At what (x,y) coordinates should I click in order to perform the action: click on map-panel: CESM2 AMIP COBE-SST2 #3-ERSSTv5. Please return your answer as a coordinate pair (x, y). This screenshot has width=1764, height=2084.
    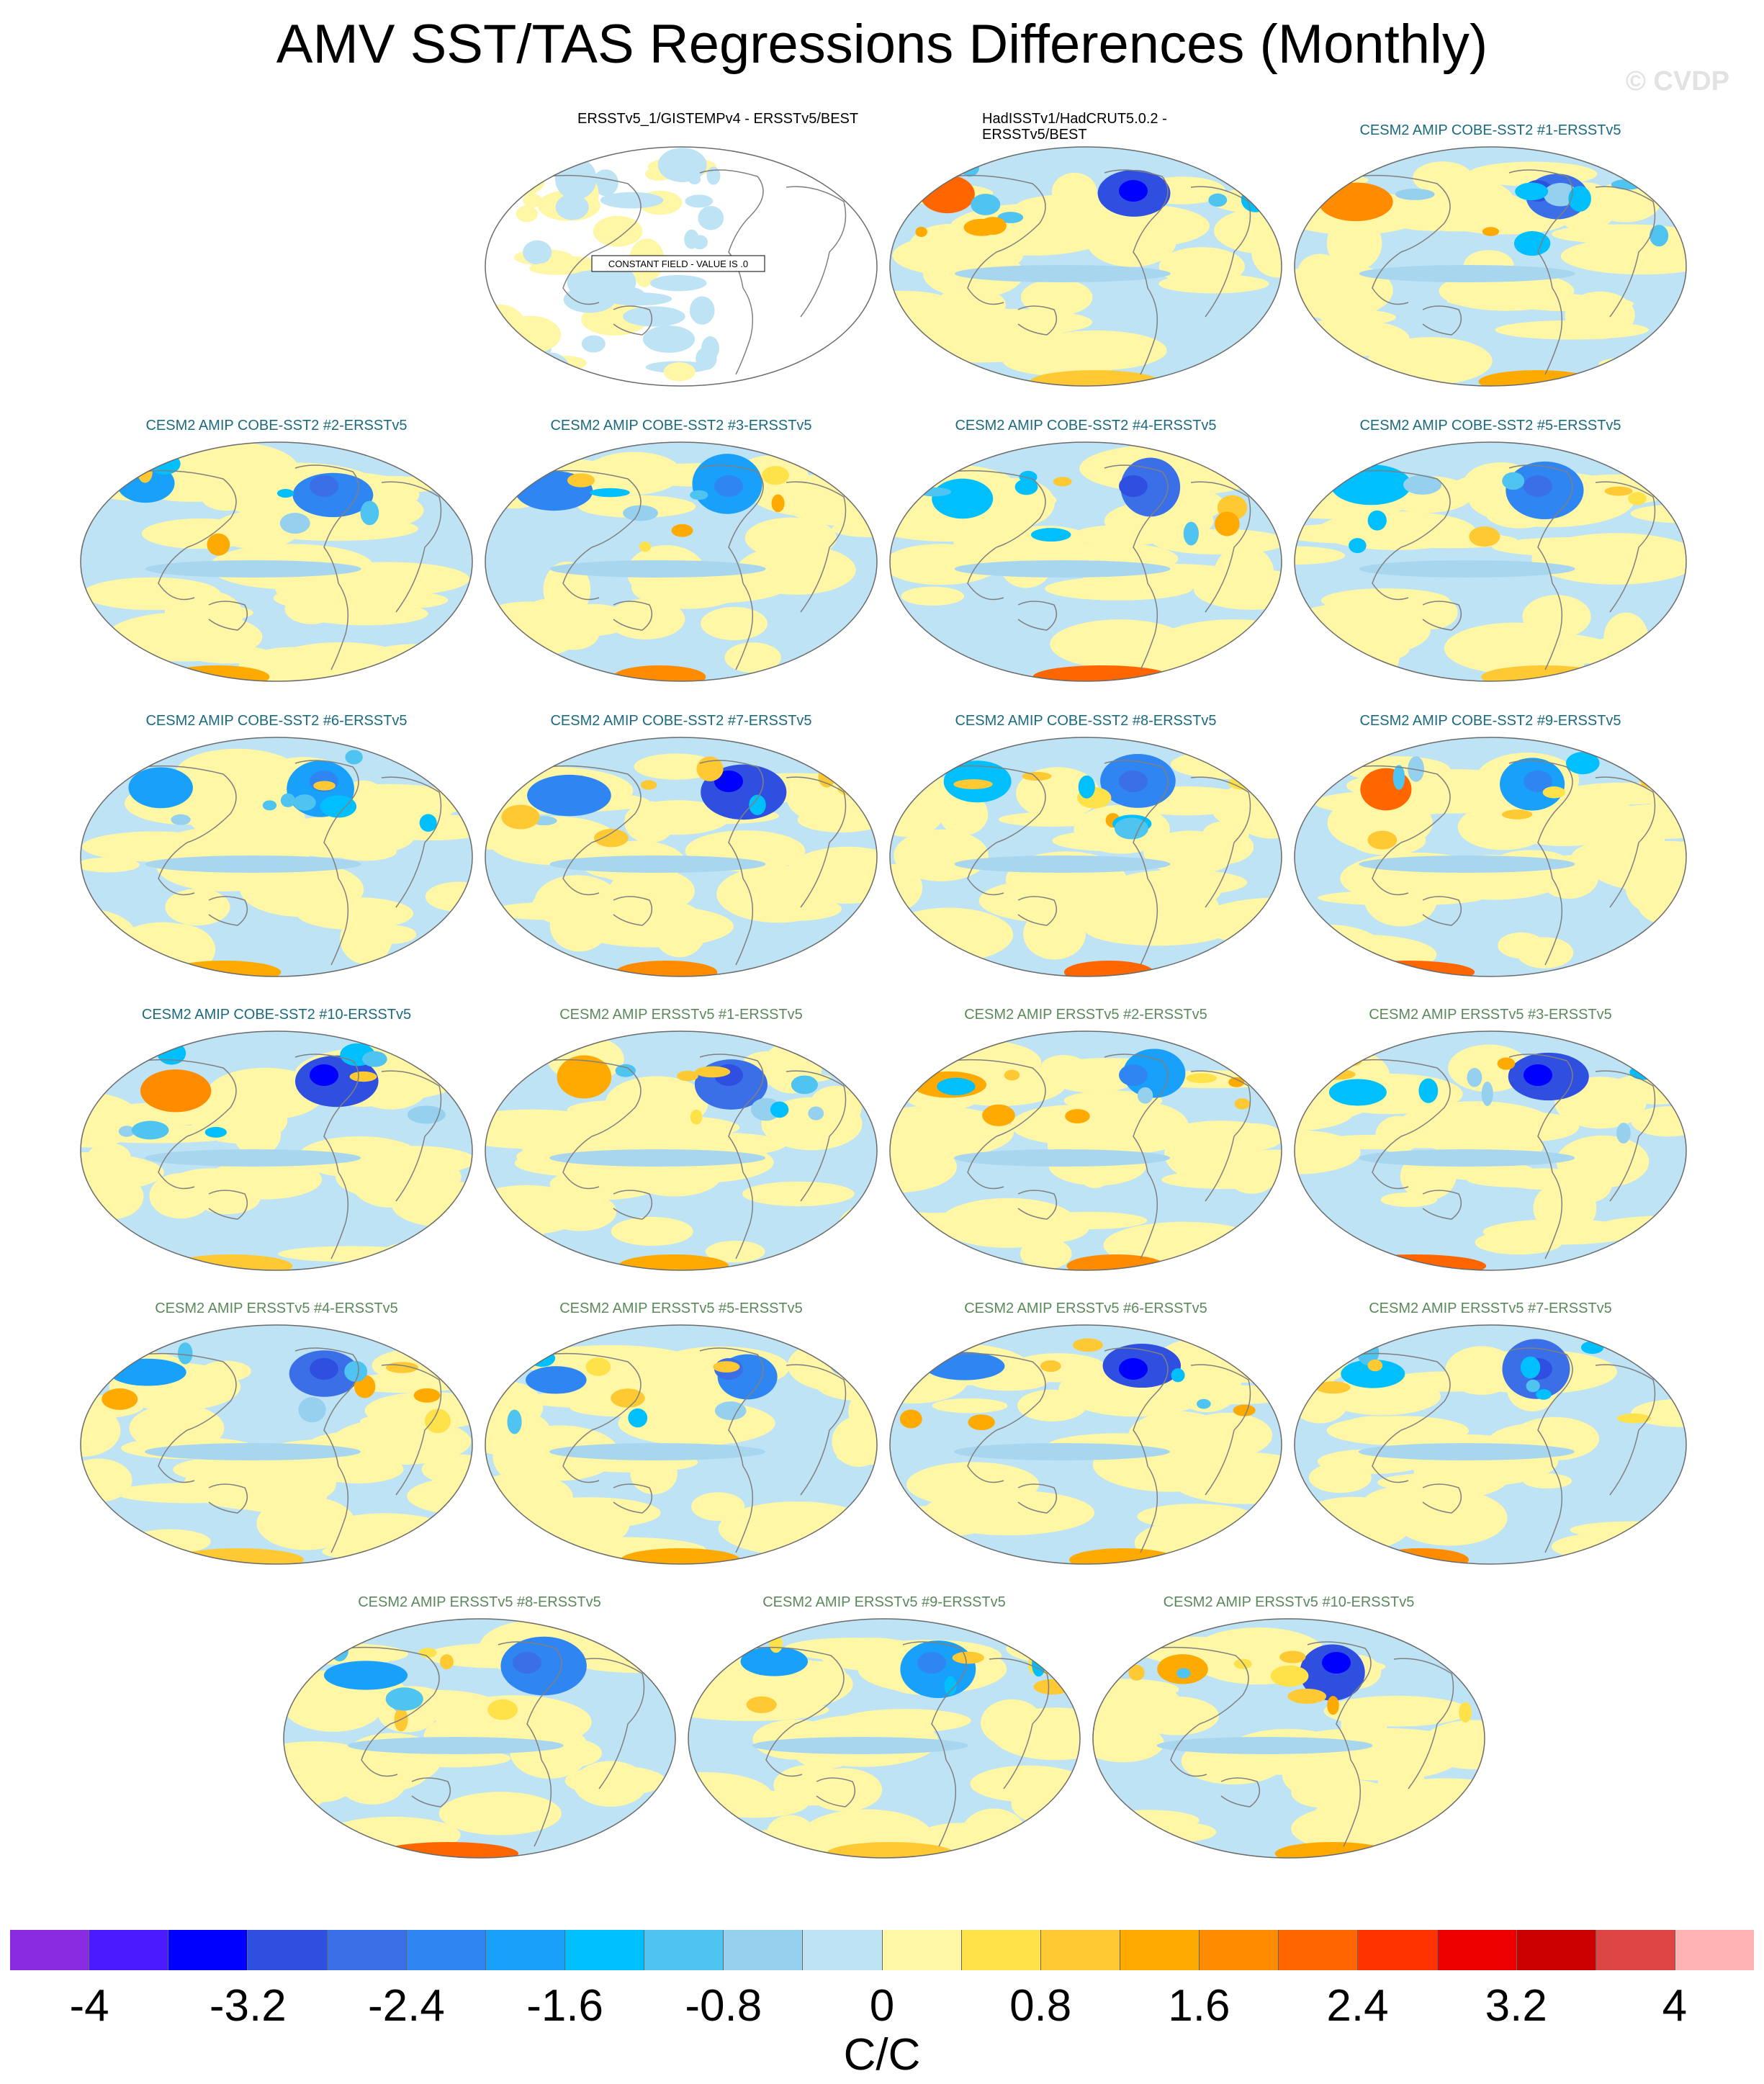
    Looking at the image, I should click on (681, 554).